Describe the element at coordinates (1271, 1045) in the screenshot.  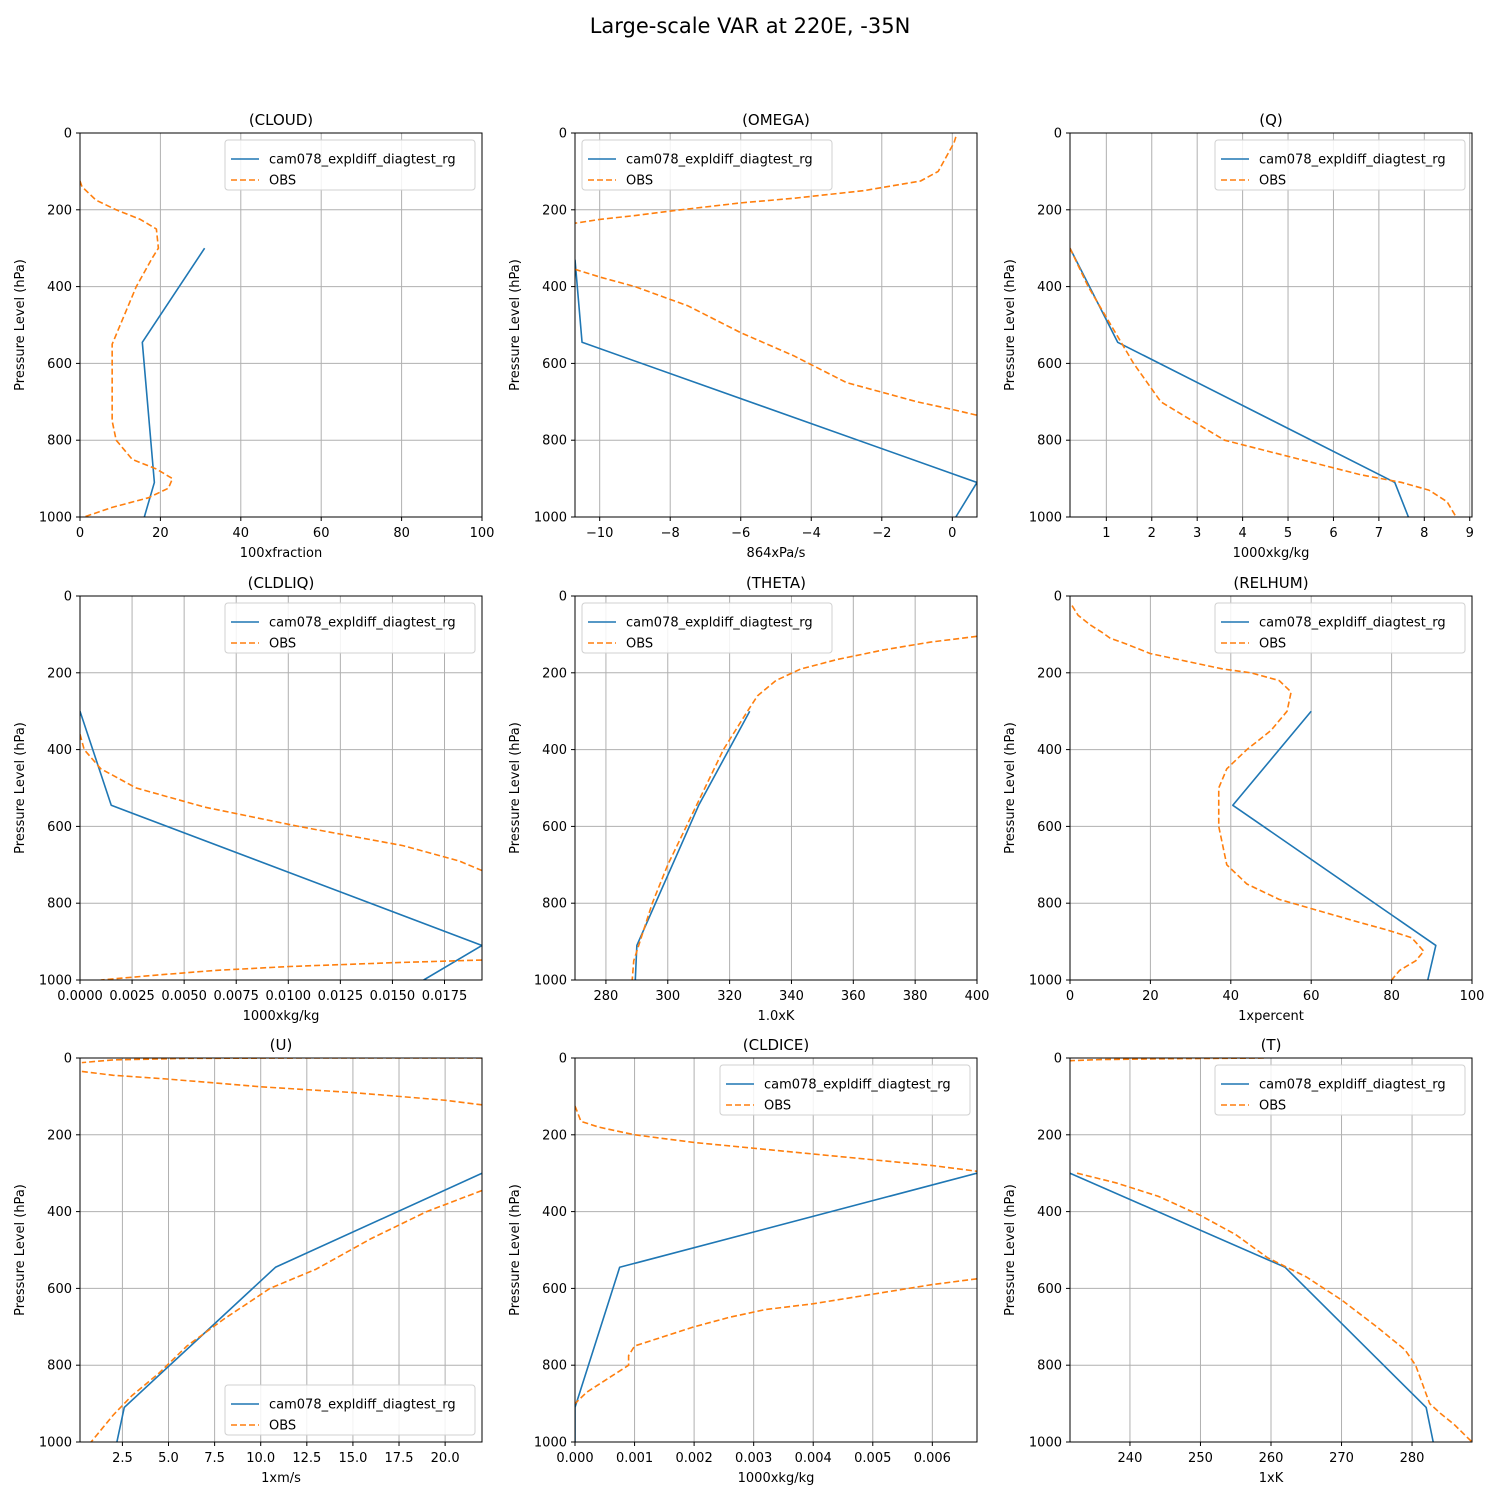
I see `subplot-title: (T)` at that location.